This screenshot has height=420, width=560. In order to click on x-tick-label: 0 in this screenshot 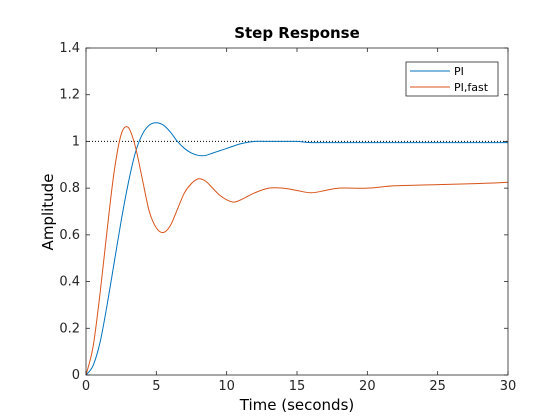, I will do `click(86, 386)`.